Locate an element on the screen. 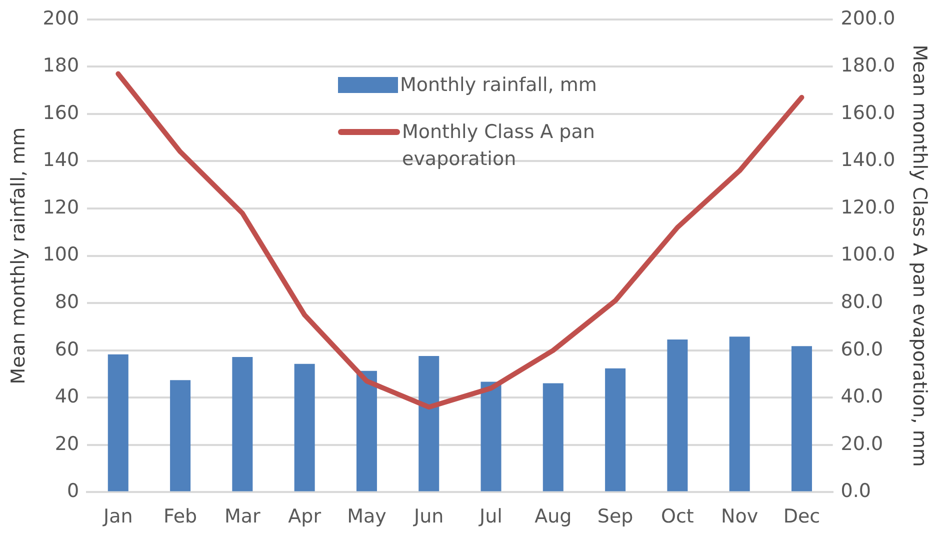  y-tick-label: 40 is located at coordinates (67, 397).